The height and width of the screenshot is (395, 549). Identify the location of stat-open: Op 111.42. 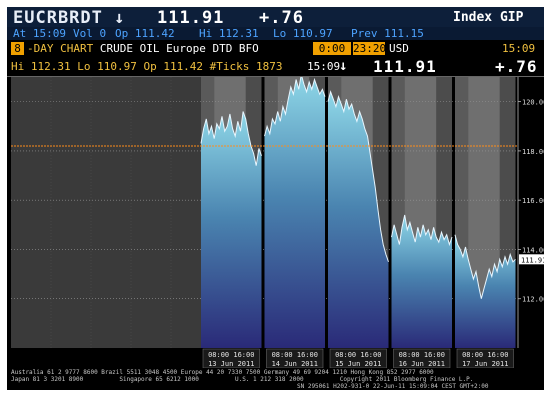
(145, 33).